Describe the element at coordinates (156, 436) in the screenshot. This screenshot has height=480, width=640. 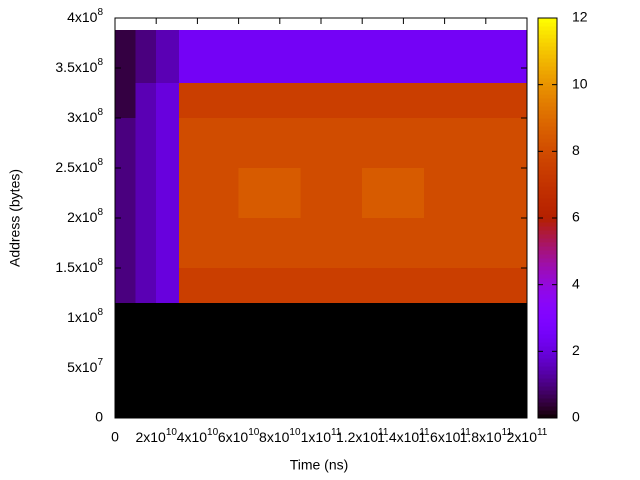
I see `tick-label: 2x10¹⁰` at that location.